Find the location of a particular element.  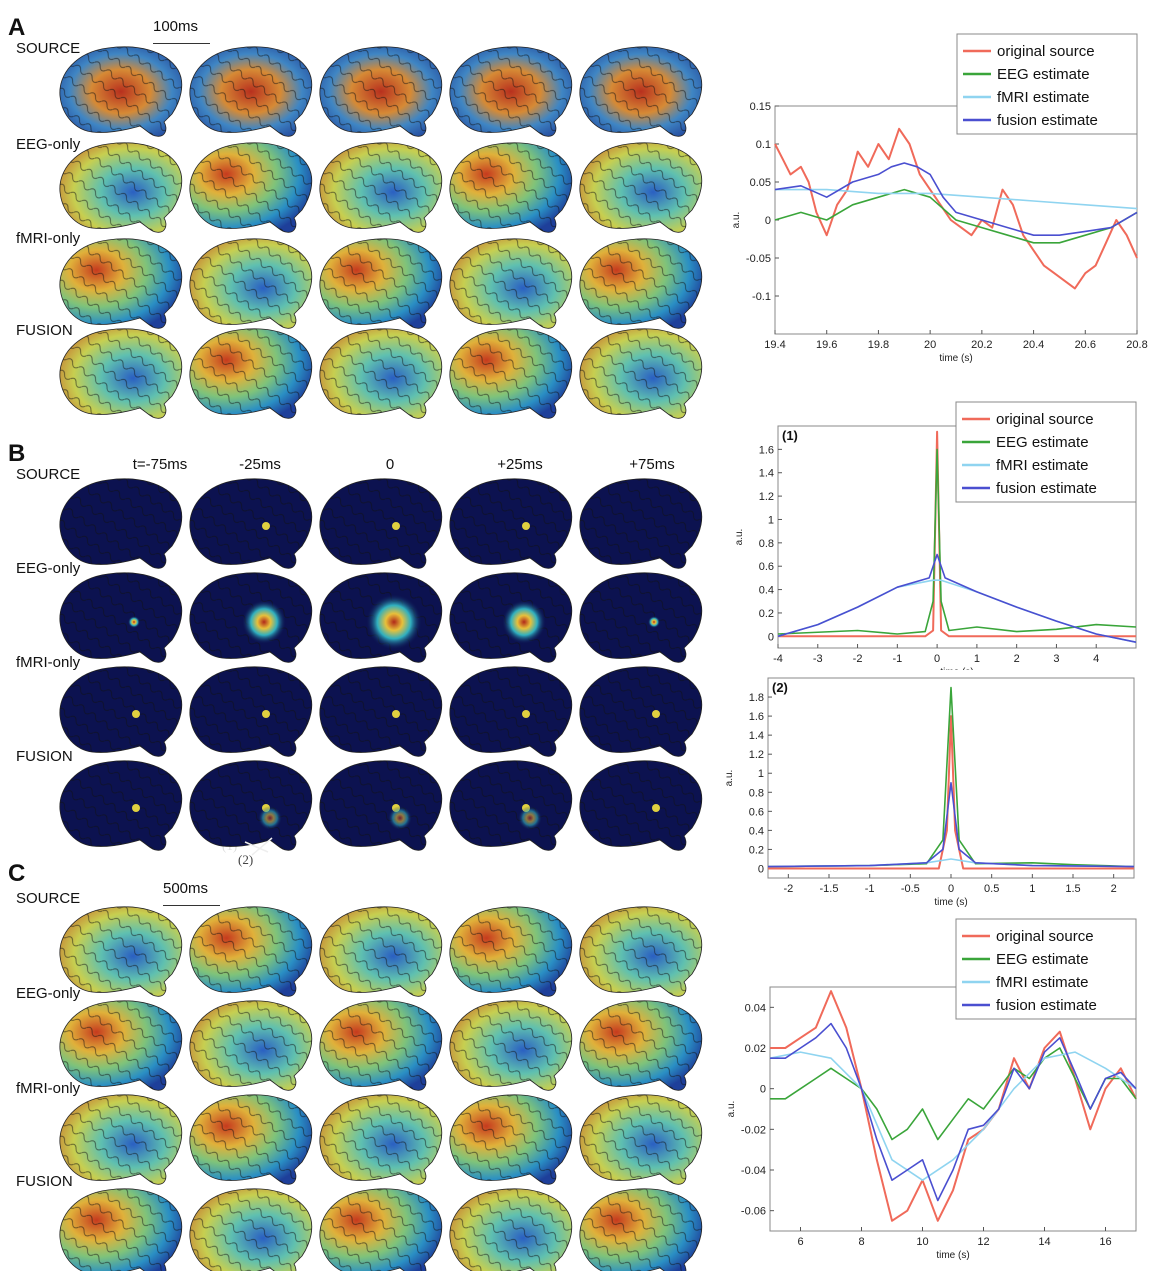

x-tick-label: 19.6 is located at coordinates (826, 345).